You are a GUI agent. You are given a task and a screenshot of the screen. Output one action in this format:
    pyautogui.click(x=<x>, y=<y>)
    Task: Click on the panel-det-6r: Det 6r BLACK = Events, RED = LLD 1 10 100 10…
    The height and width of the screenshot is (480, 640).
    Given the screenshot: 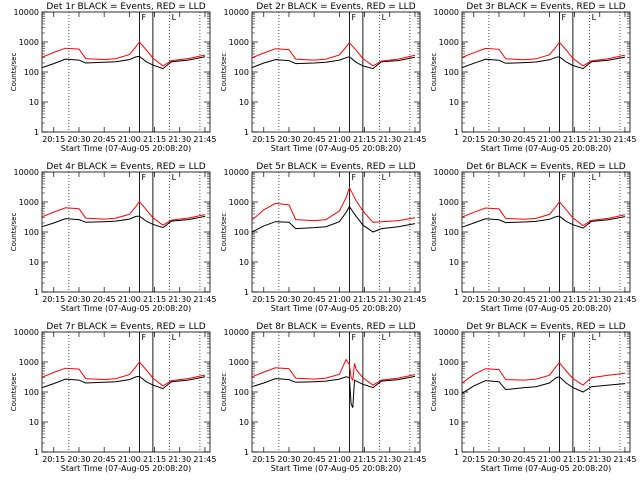 What is the action you would take?
    pyautogui.click(x=533, y=237)
    